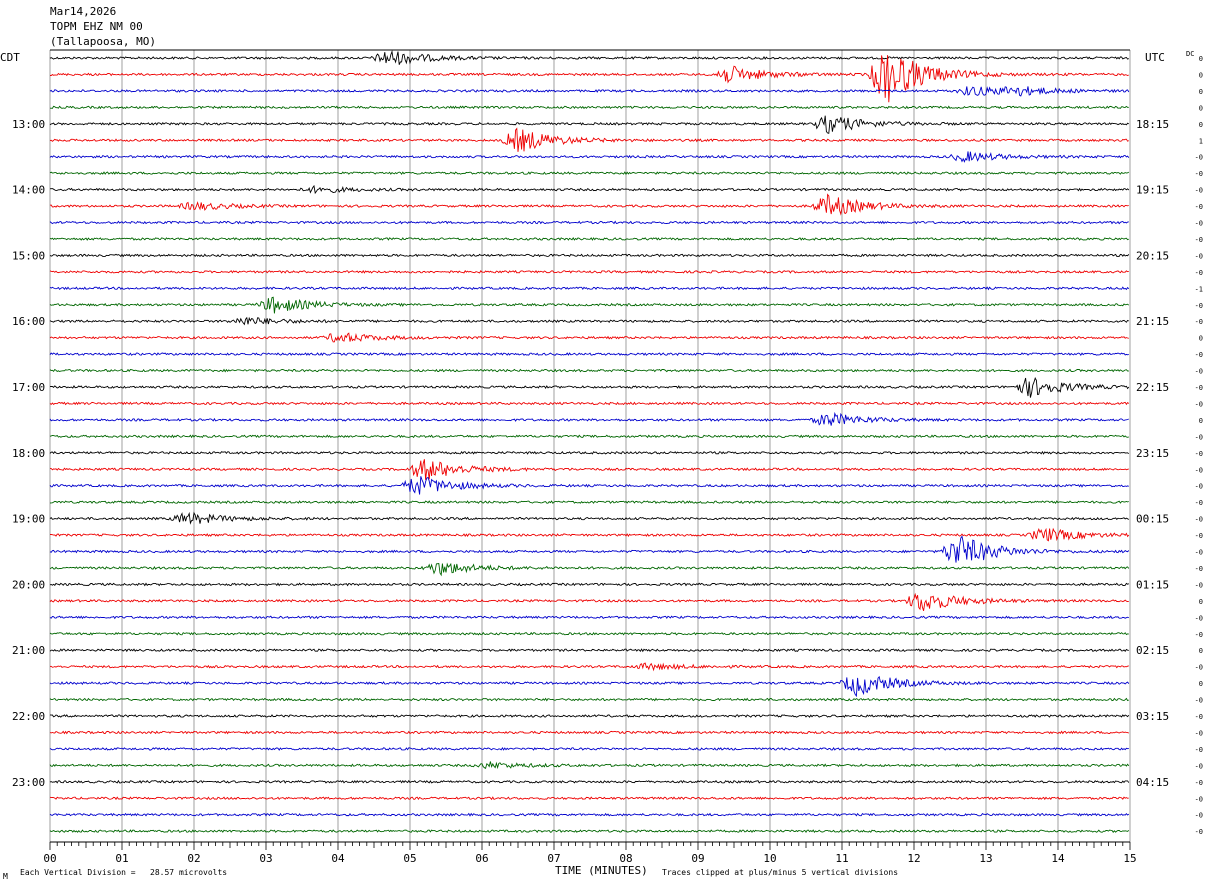 This screenshot has width=1210, height=886. I want to click on header-station: TOPM EHZ NM 00, so click(96, 26).